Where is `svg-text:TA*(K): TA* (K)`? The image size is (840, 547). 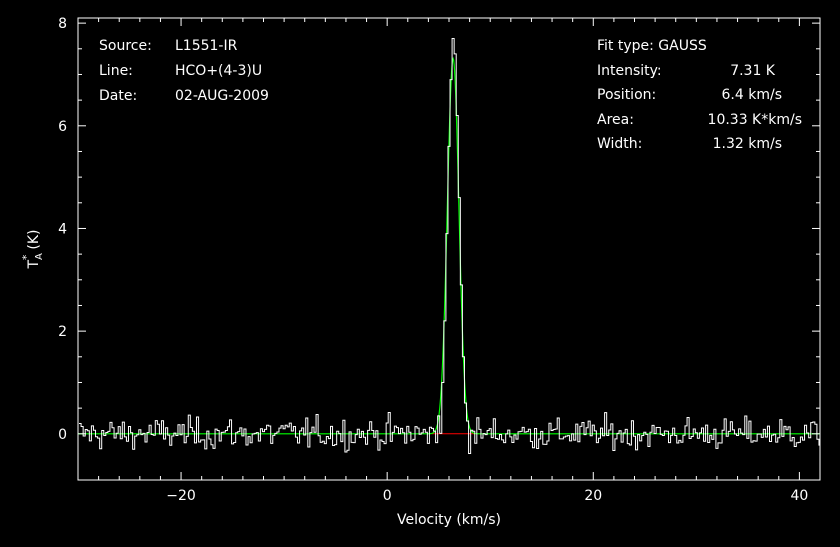 svg-text:TA*(K): TA* (K) is located at coordinates (32, 249).